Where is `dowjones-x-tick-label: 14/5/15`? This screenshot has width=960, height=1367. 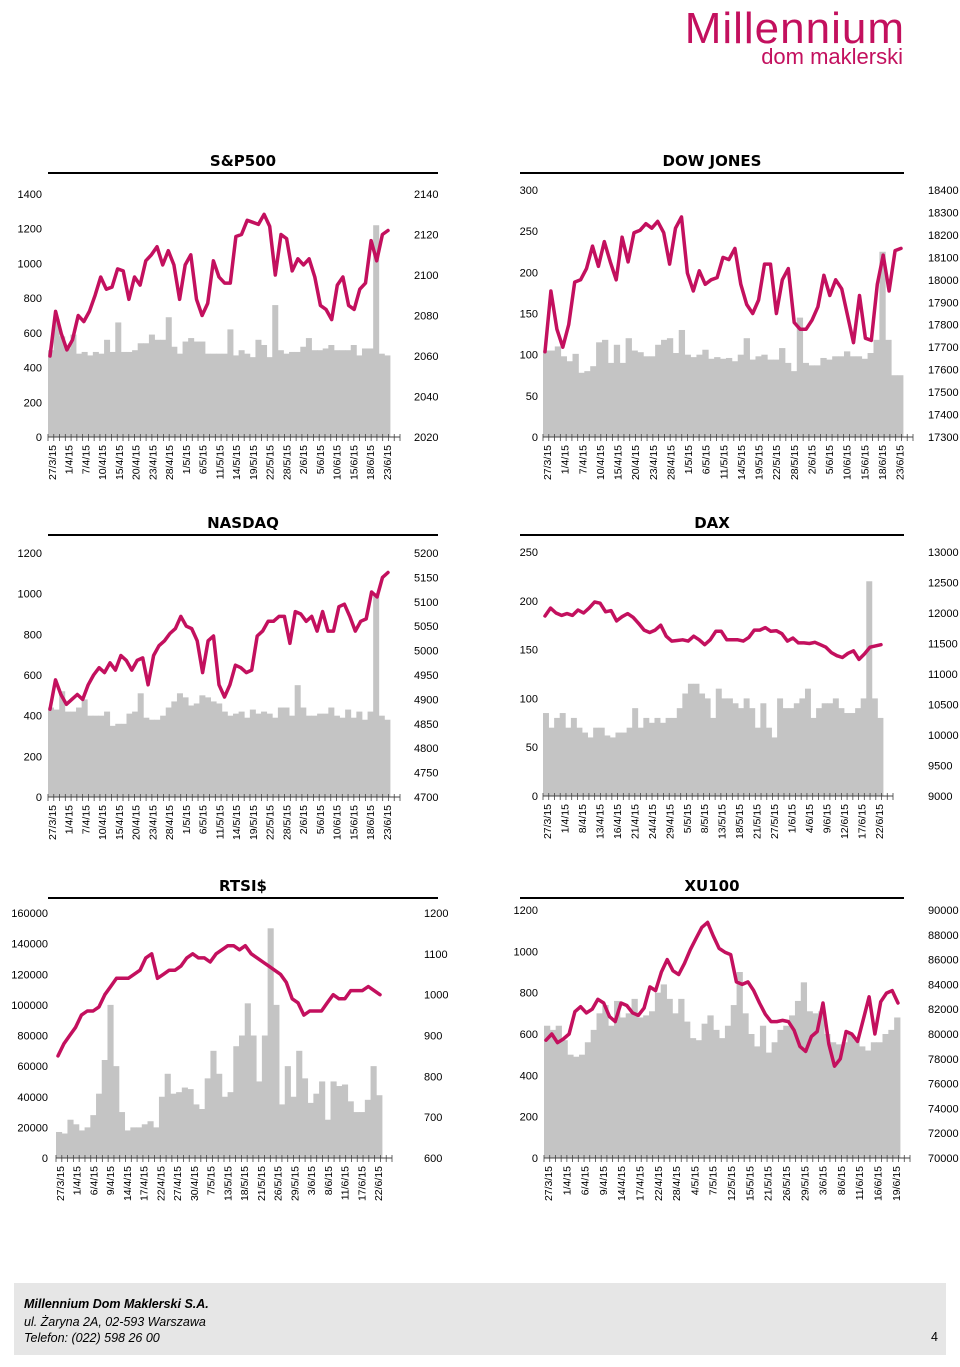
dowjones-x-tick-label: 14/5/15 is located at coordinates (742, 462).